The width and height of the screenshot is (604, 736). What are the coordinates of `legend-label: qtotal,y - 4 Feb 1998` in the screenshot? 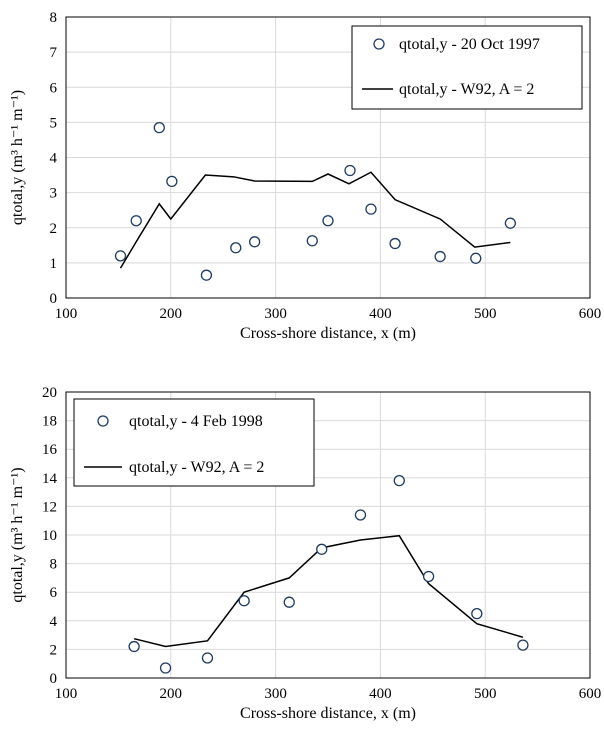 It's located at (196, 421).